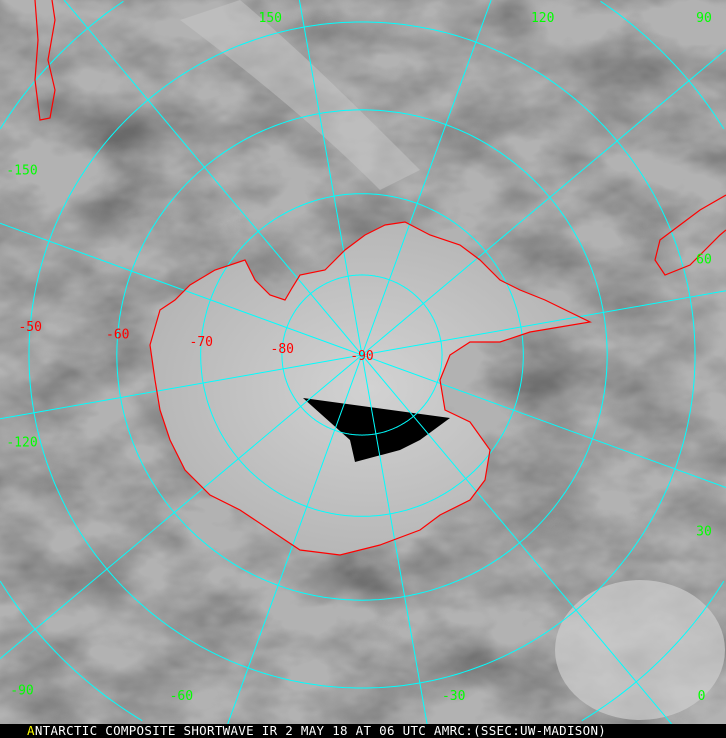 This screenshot has width=726, height=738. I want to click on south-america-coastline, so click(690, 235).